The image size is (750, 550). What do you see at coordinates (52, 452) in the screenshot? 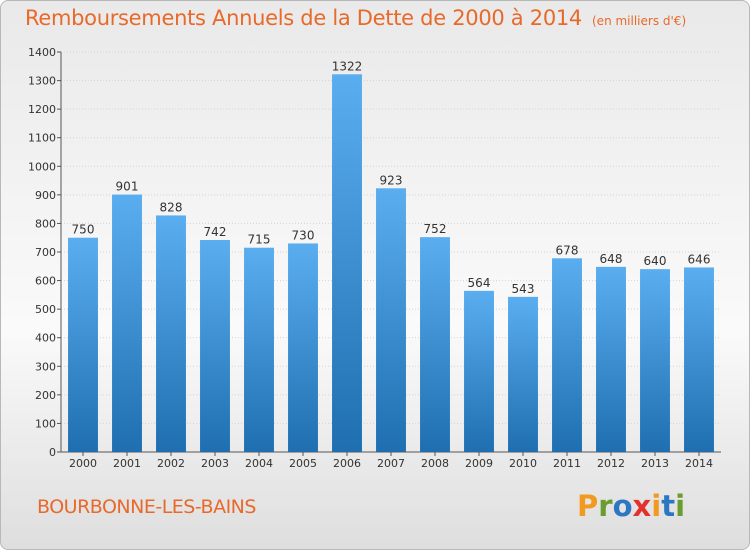
I see `y-tick-label: 0` at bounding box center [52, 452].